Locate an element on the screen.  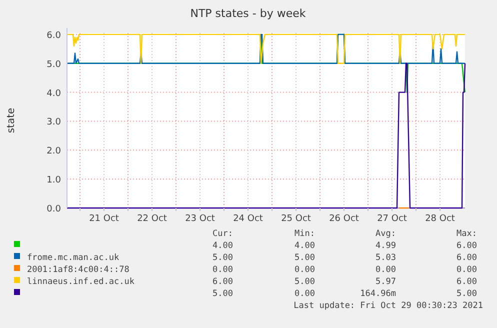
text: Last update: Fri Oct 29 00:30:23 2021 is located at coordinates (388, 306).